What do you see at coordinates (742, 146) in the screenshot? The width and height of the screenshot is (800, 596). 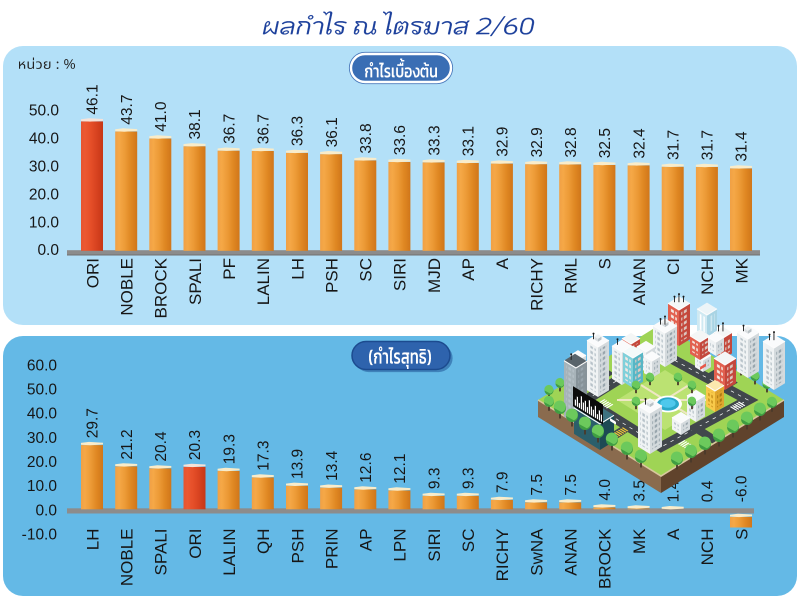 I see `svg-text: 31.4` at bounding box center [742, 146].